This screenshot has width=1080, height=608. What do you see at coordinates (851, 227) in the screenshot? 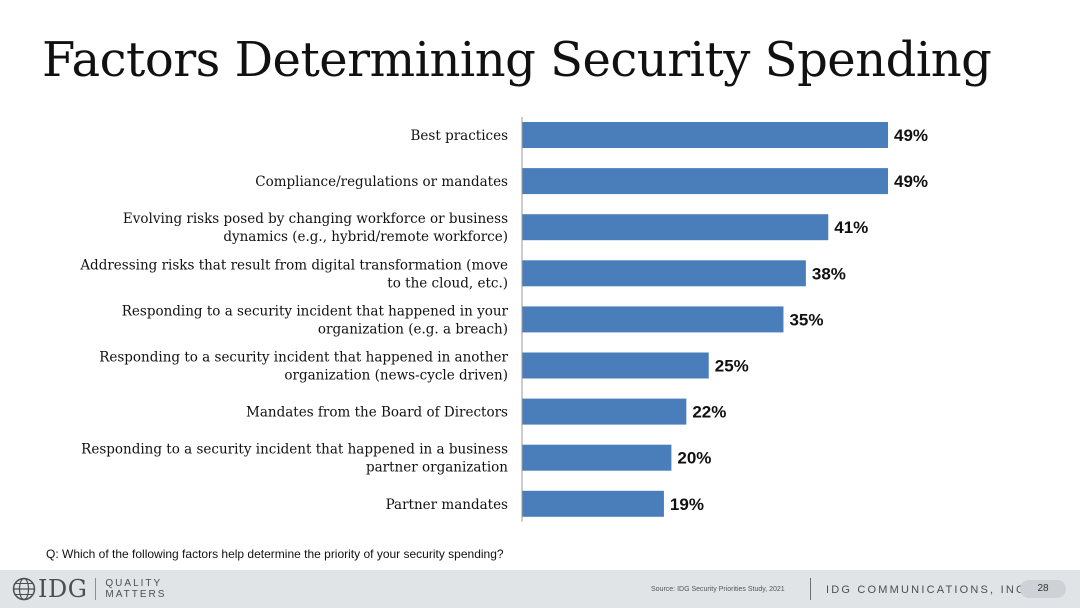
I see `data-label-3: 41%` at bounding box center [851, 227].